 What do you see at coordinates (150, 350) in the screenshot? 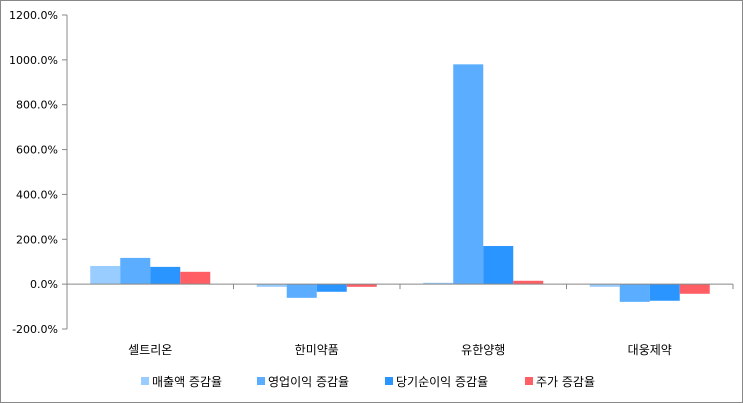
I see `category-label: 셀트리온` at bounding box center [150, 350].